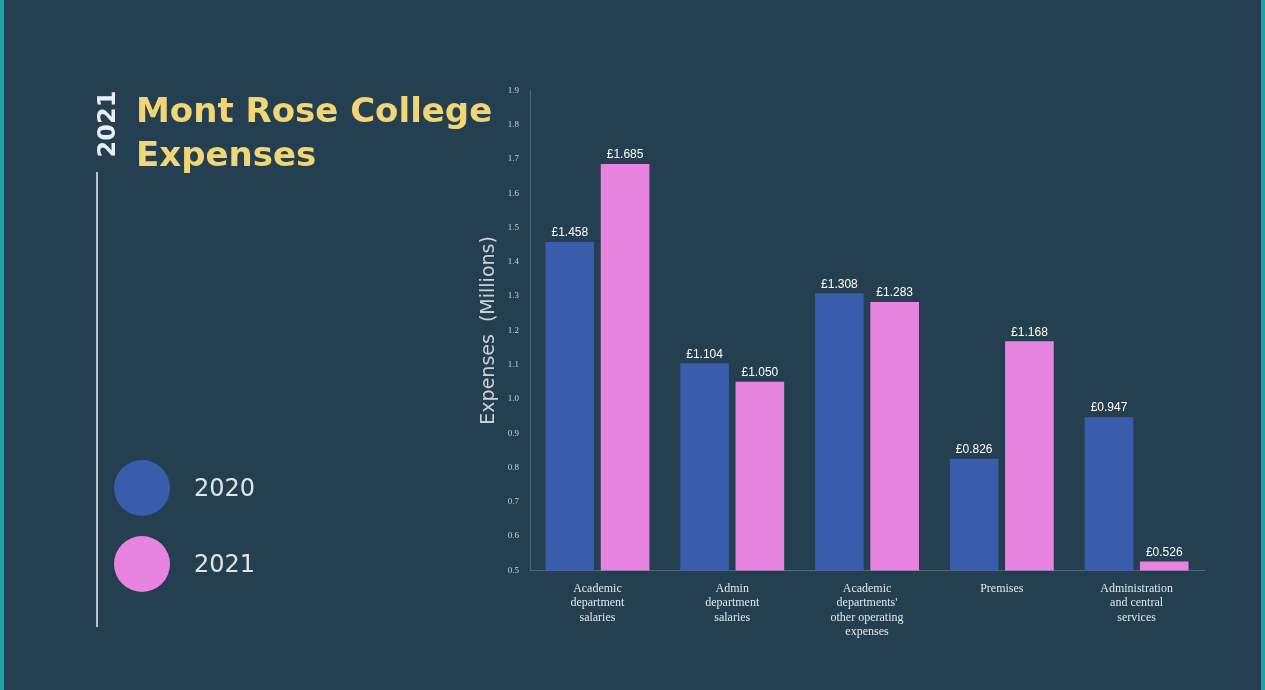 The width and height of the screenshot is (1265, 690). I want to click on y-tick-label: 0.5, so click(513, 569).